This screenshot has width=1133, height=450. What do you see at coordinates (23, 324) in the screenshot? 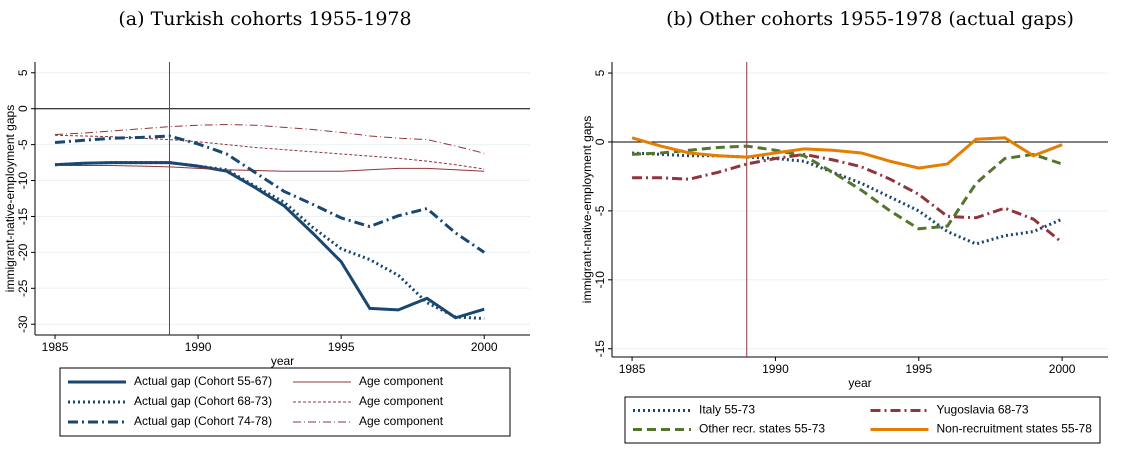
I see `y-tick-label: -30` at bounding box center [23, 324].